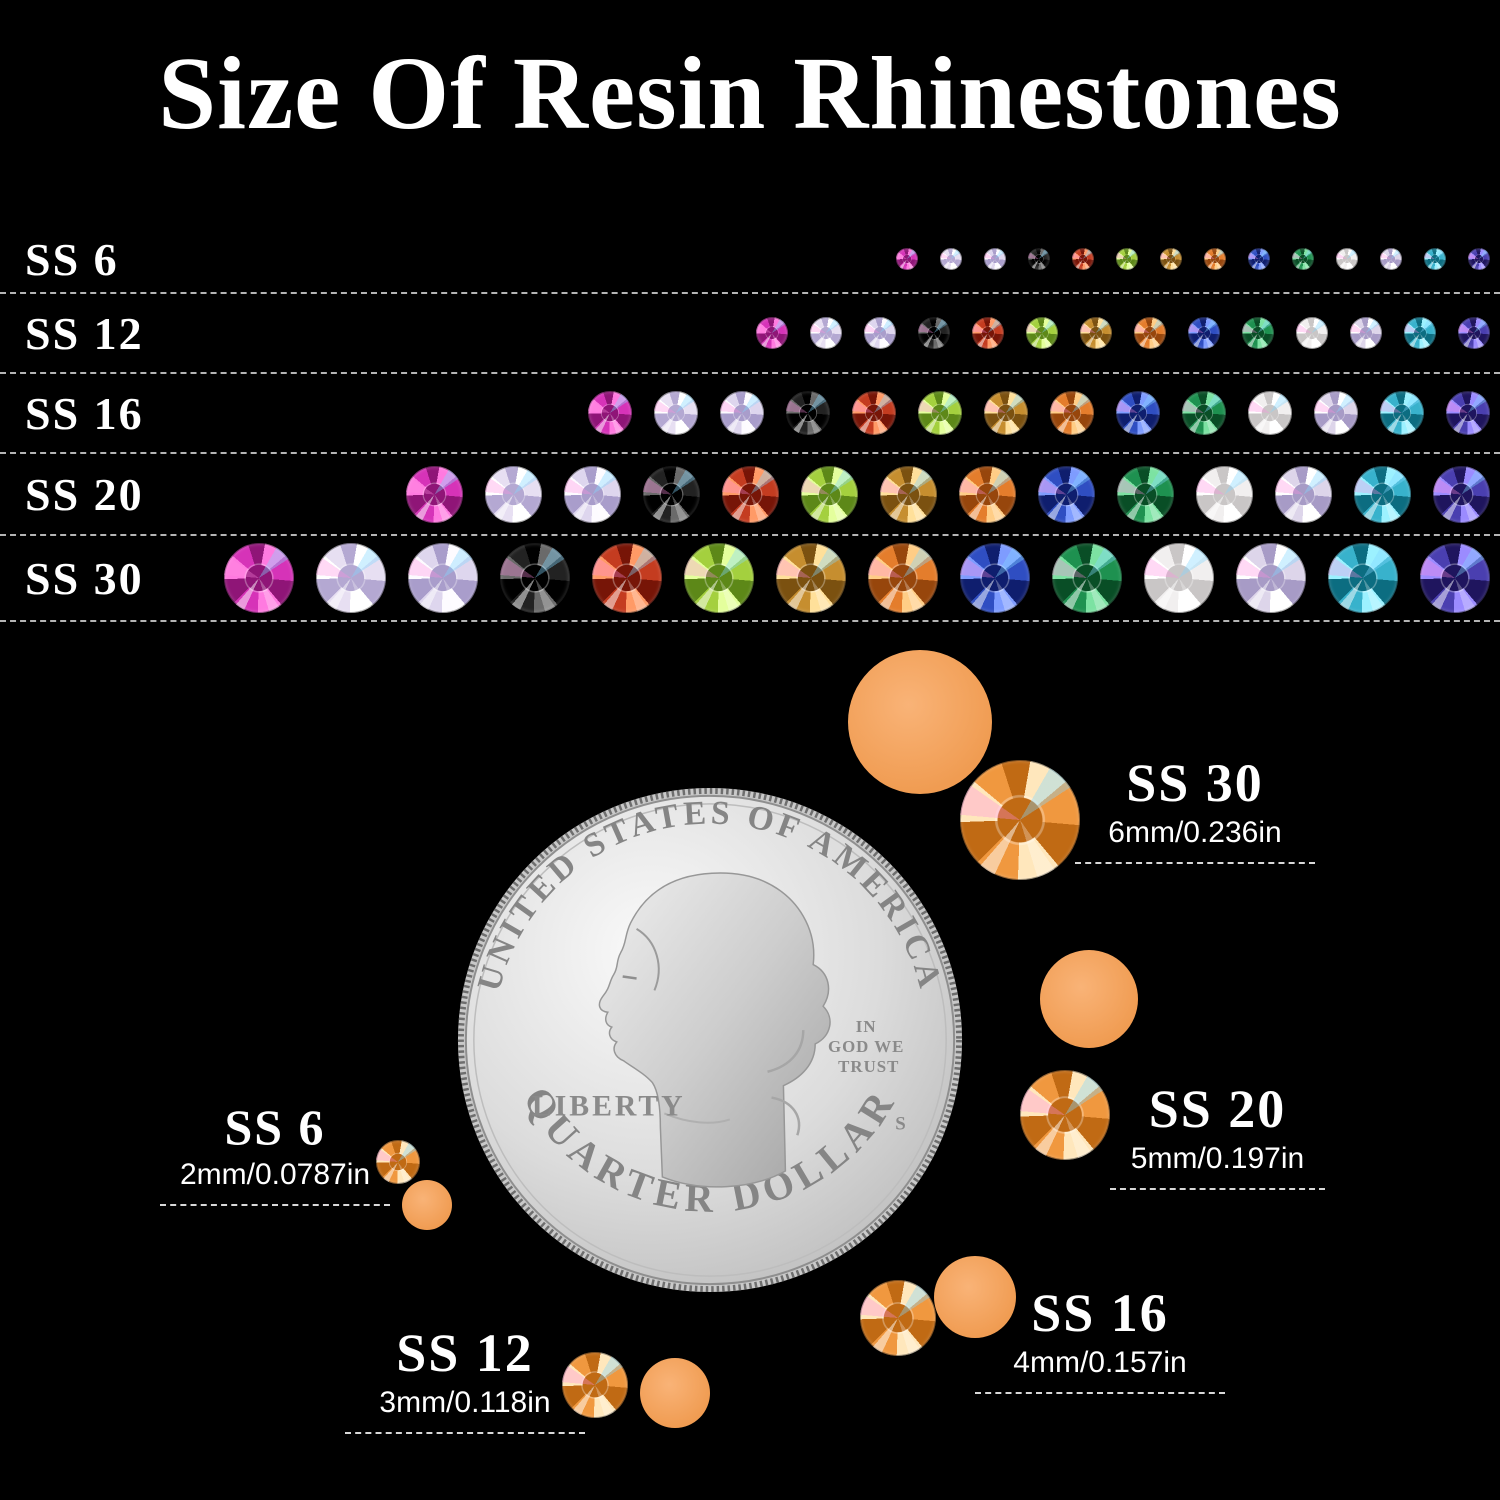 The height and width of the screenshot is (1500, 1500). Describe the element at coordinates (975, 1297) in the screenshot. I see `orange-dot-ss16` at that location.